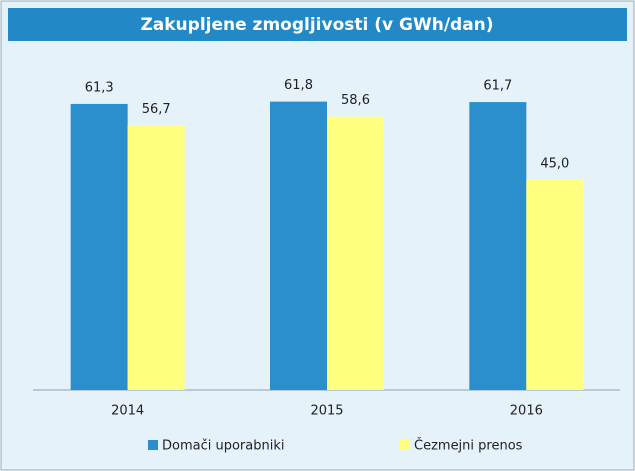 The height and width of the screenshot is (471, 635). Describe the element at coordinates (526, 411) in the screenshot. I see `x-tick-label: 2016` at that location.